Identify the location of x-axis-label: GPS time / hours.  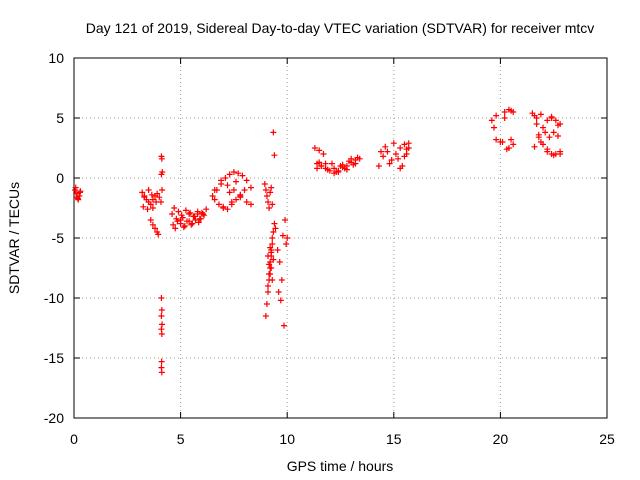
(340, 466).